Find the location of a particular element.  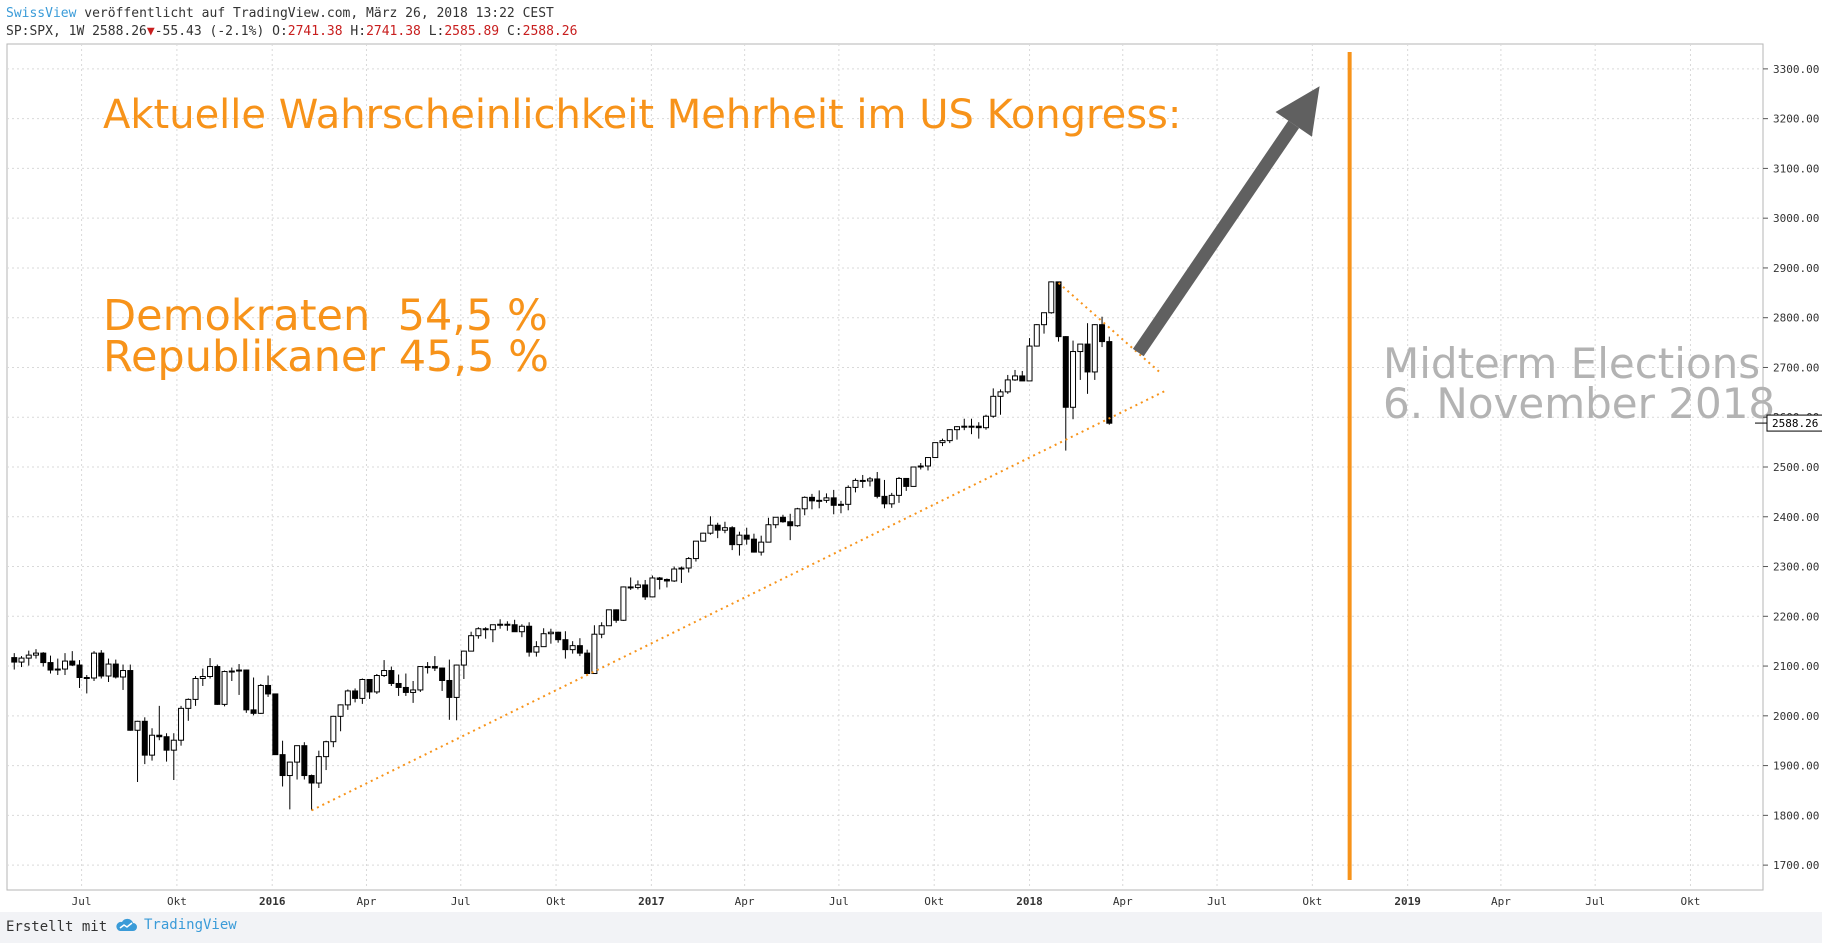

close-value: 2588.26 is located at coordinates (550, 31).